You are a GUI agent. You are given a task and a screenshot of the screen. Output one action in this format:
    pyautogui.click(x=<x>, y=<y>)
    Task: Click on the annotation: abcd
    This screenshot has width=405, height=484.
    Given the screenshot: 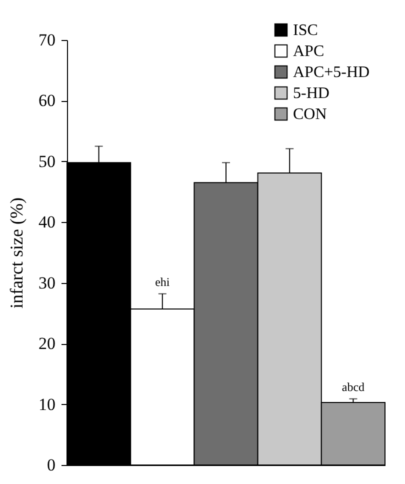 What is the action you would take?
    pyautogui.click(x=353, y=387)
    